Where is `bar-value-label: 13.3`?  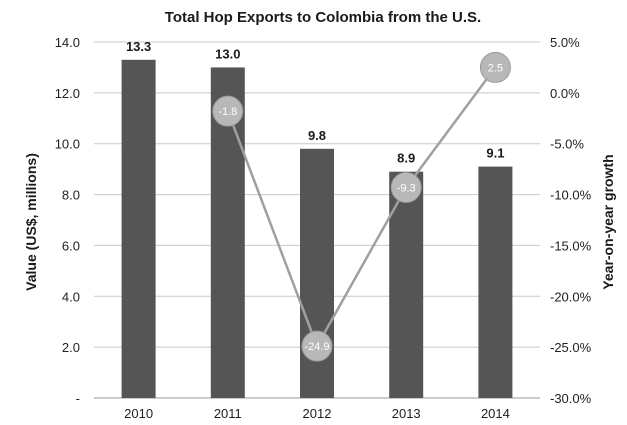
bar-value-label: 13.3 is located at coordinates (138, 46).